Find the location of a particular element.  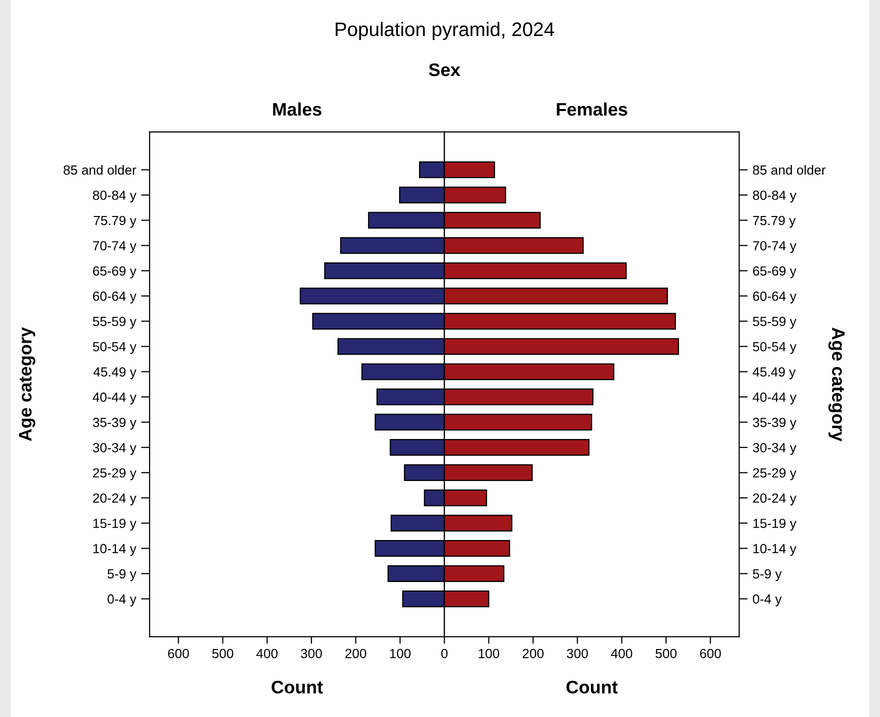

text: Females is located at coordinates (592, 109).